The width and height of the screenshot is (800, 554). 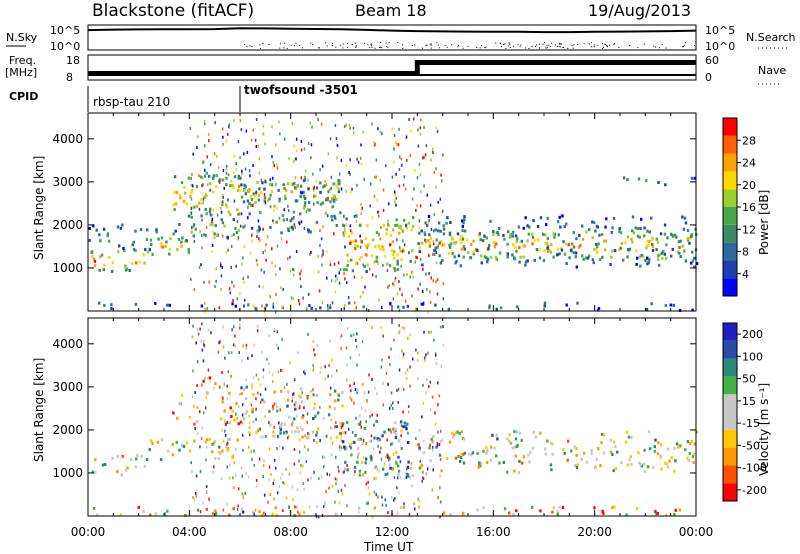 What do you see at coordinates (772, 70) in the screenshot?
I see `nave-label: Nave` at bounding box center [772, 70].